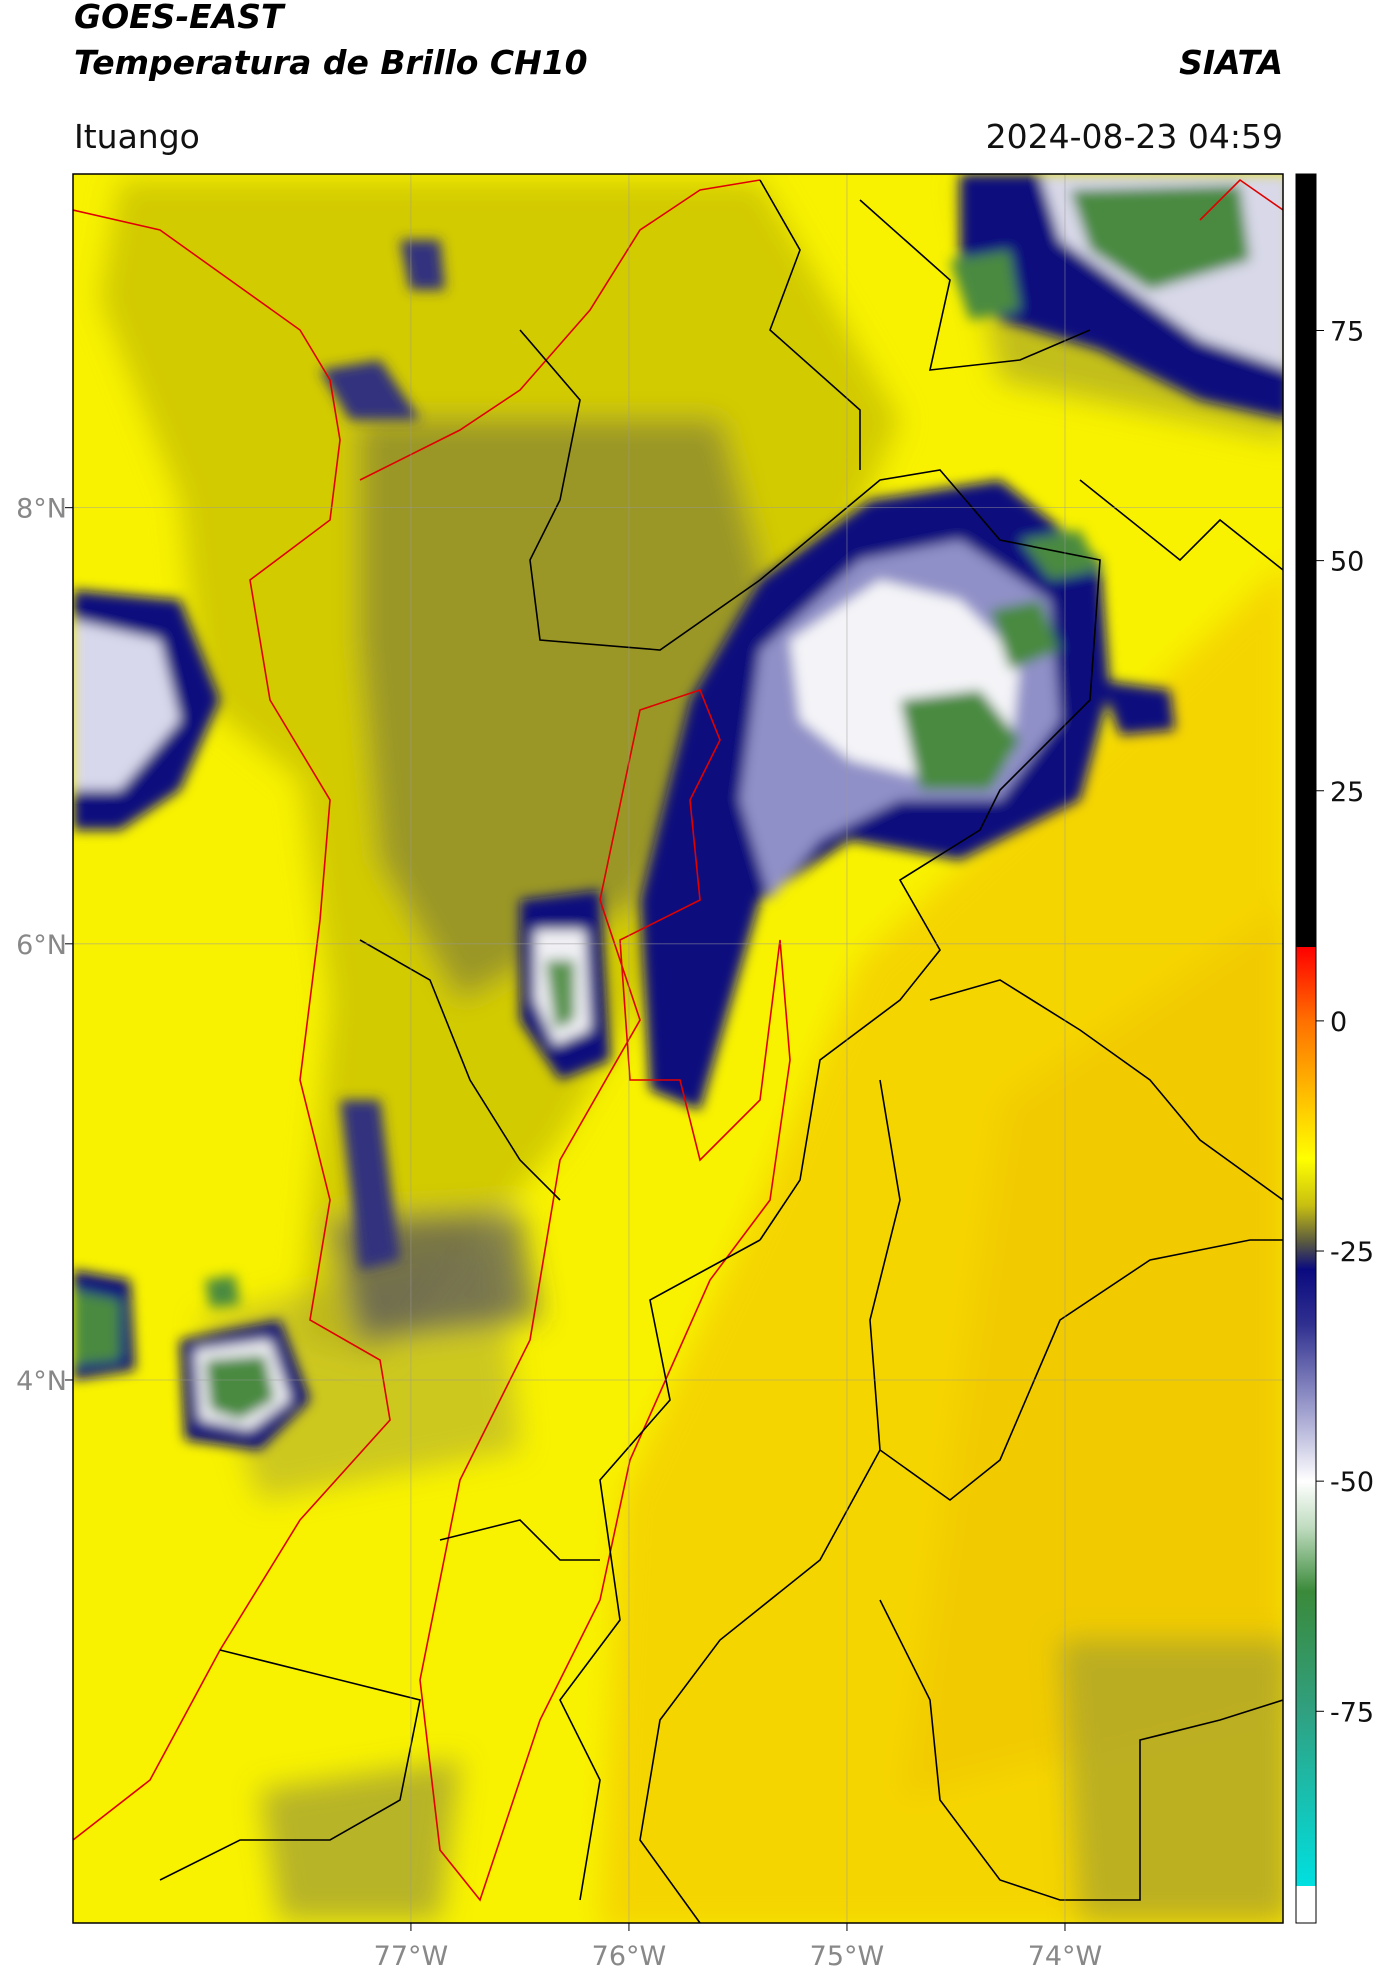 The width and height of the screenshot is (1384, 1985). I want to click on colorbar-label: 25, so click(1347, 792).